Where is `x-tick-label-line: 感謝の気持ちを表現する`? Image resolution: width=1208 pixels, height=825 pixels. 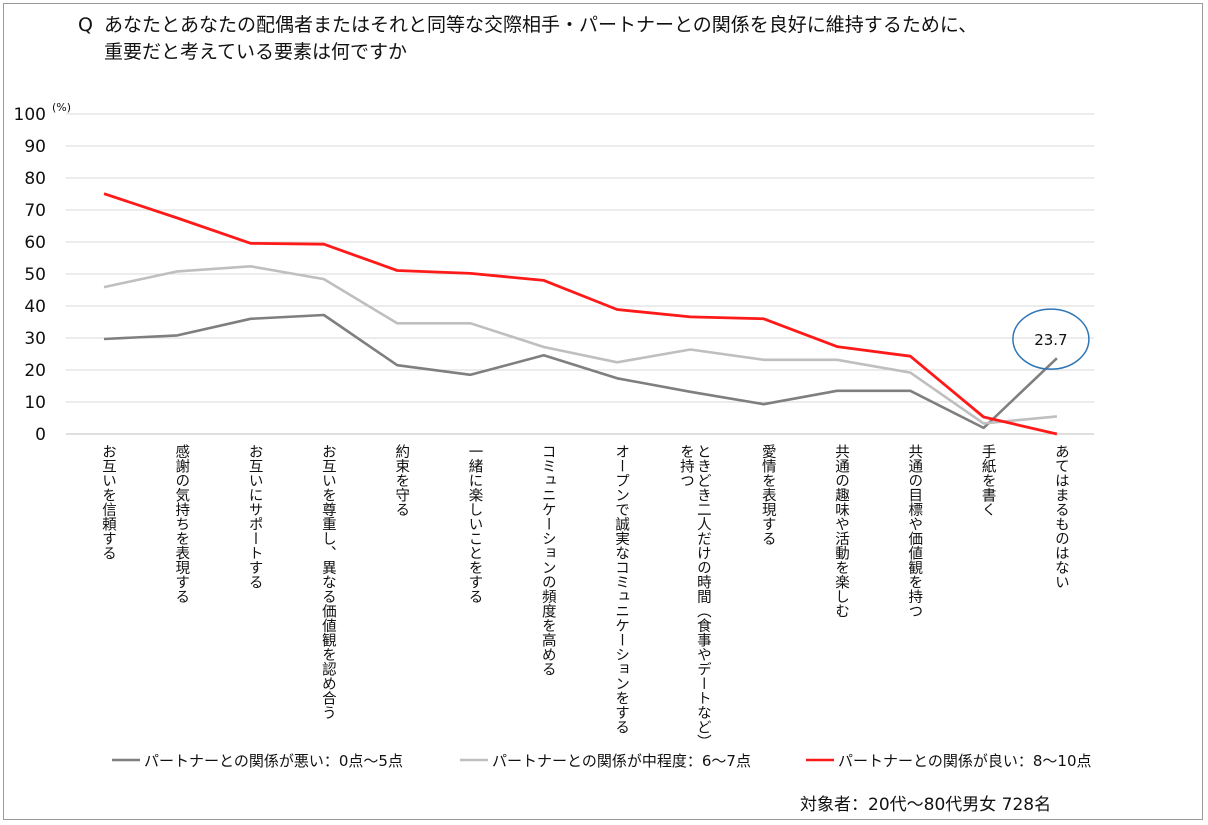
x-tick-label-line: 感謝の気持ちを表現する is located at coordinates (181, 524).